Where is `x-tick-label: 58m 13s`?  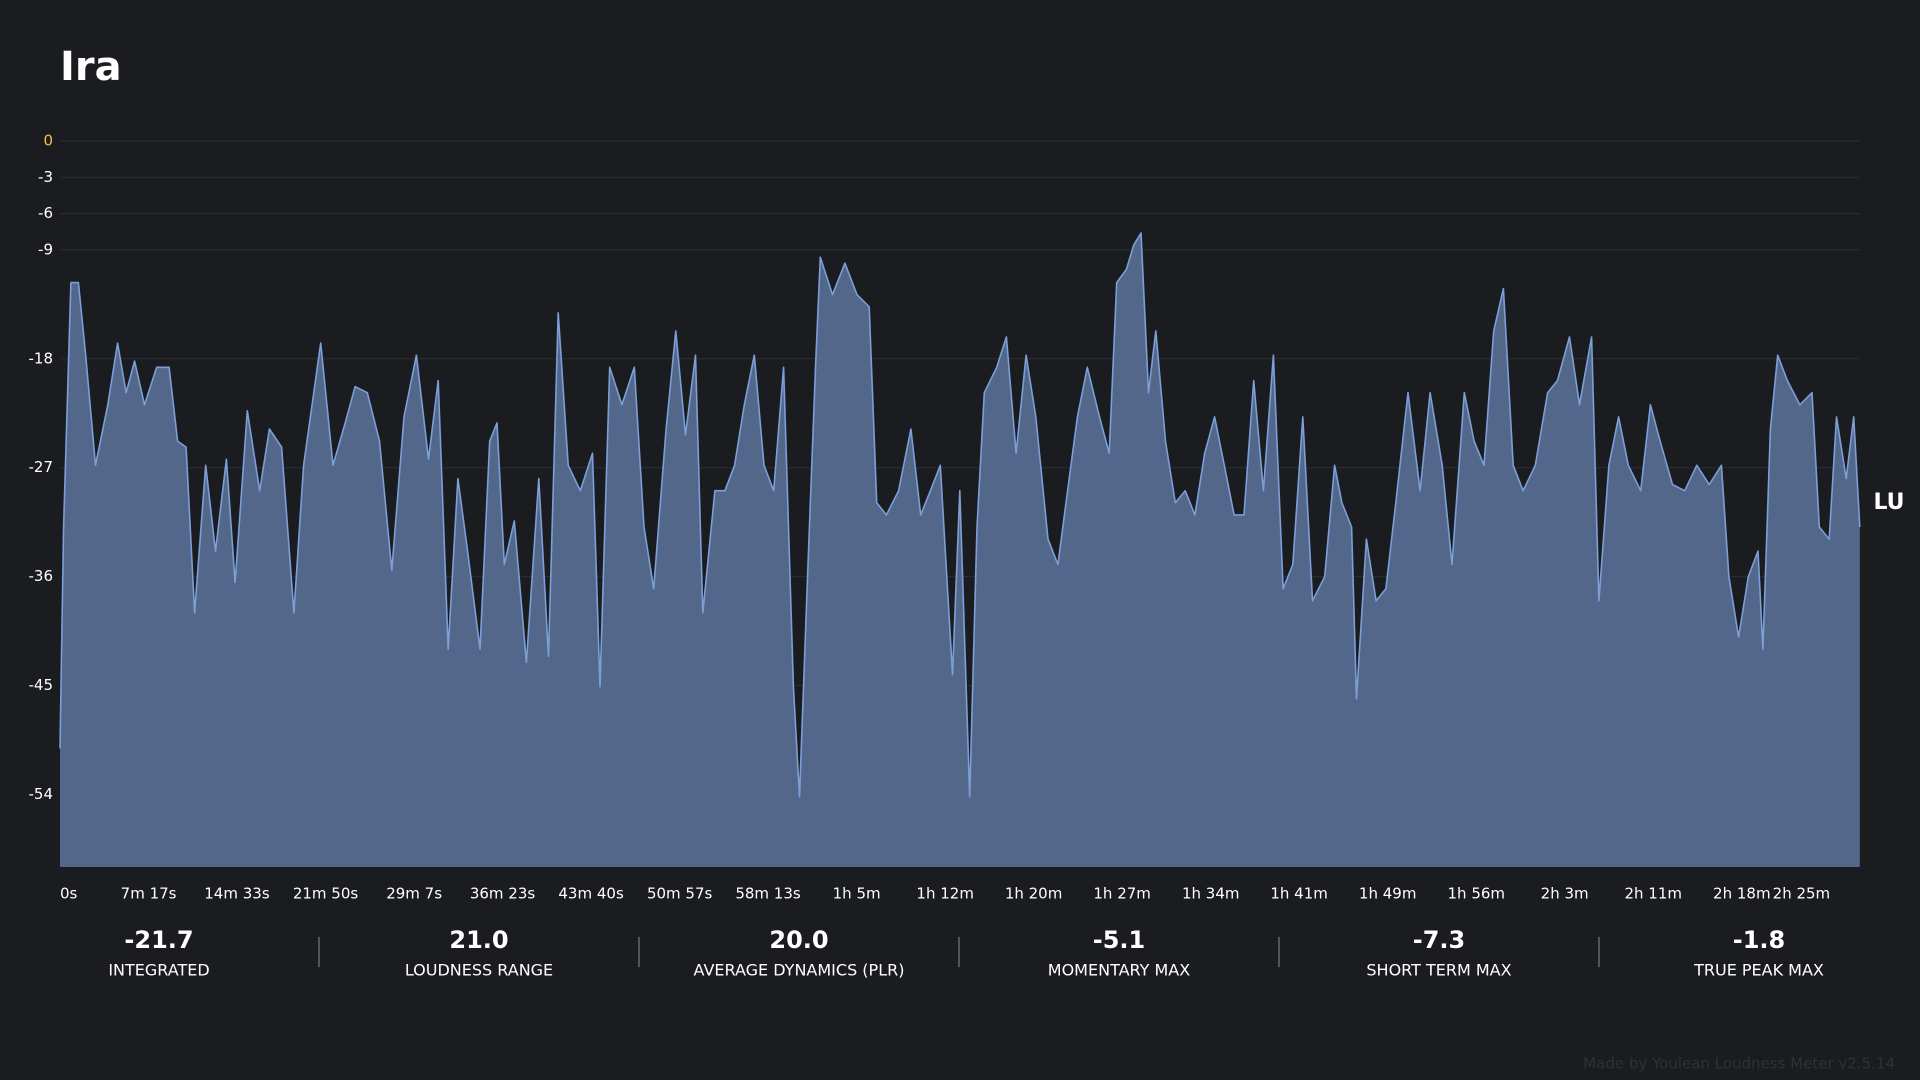
x-tick-label: 58m 13s is located at coordinates (768, 894).